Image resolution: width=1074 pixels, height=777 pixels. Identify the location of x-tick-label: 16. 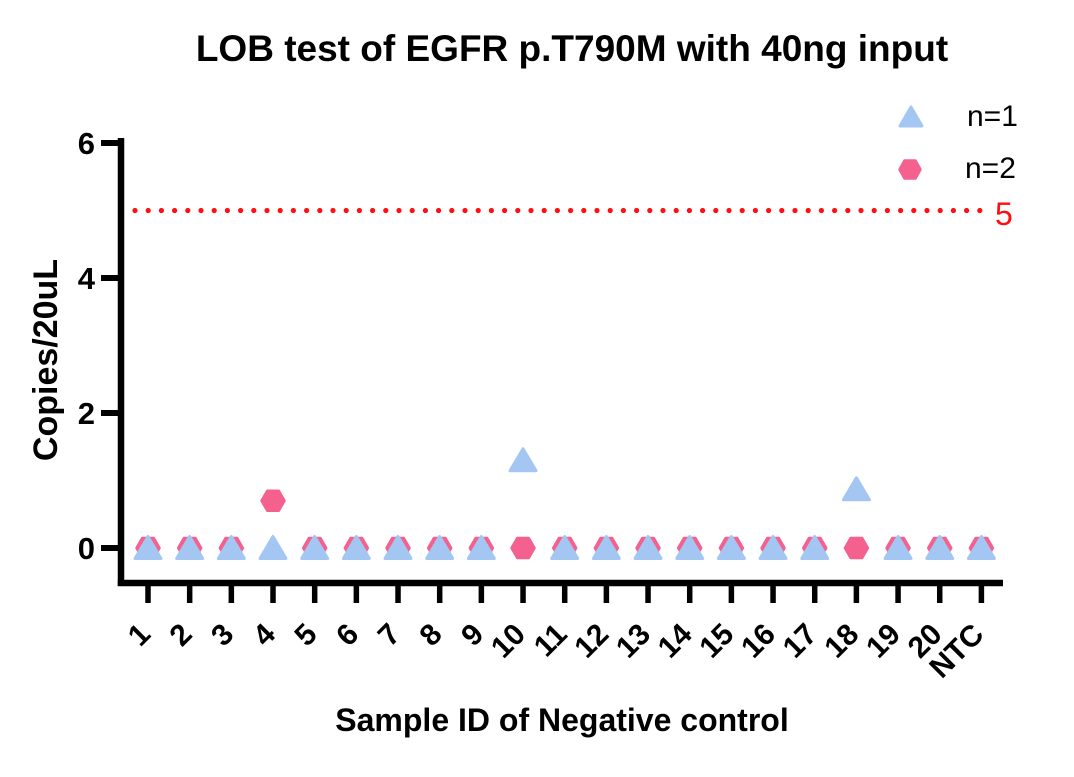
(758, 641).